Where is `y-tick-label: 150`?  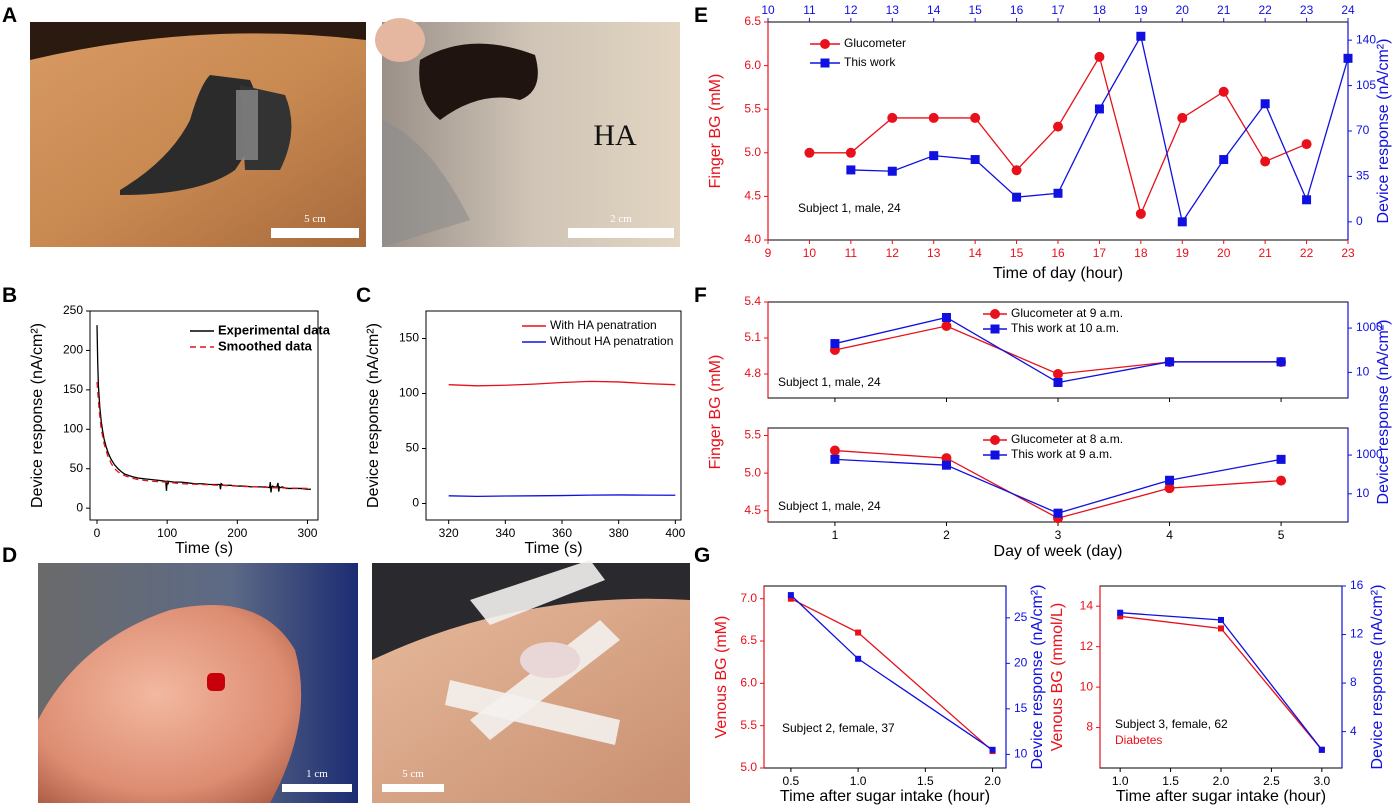 y-tick-label: 150 is located at coordinates (409, 338).